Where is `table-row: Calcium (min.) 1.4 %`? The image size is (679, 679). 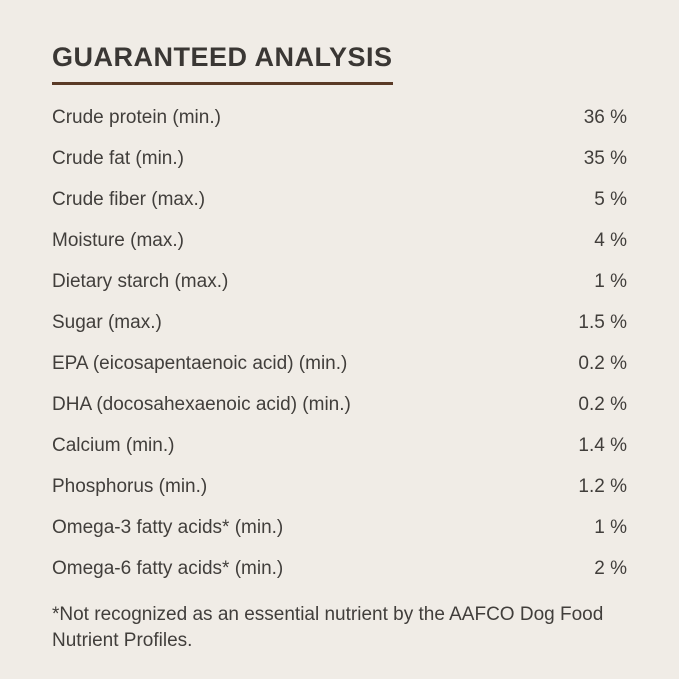
table-row: Calcium (min.) 1.4 % is located at coordinates (339, 445).